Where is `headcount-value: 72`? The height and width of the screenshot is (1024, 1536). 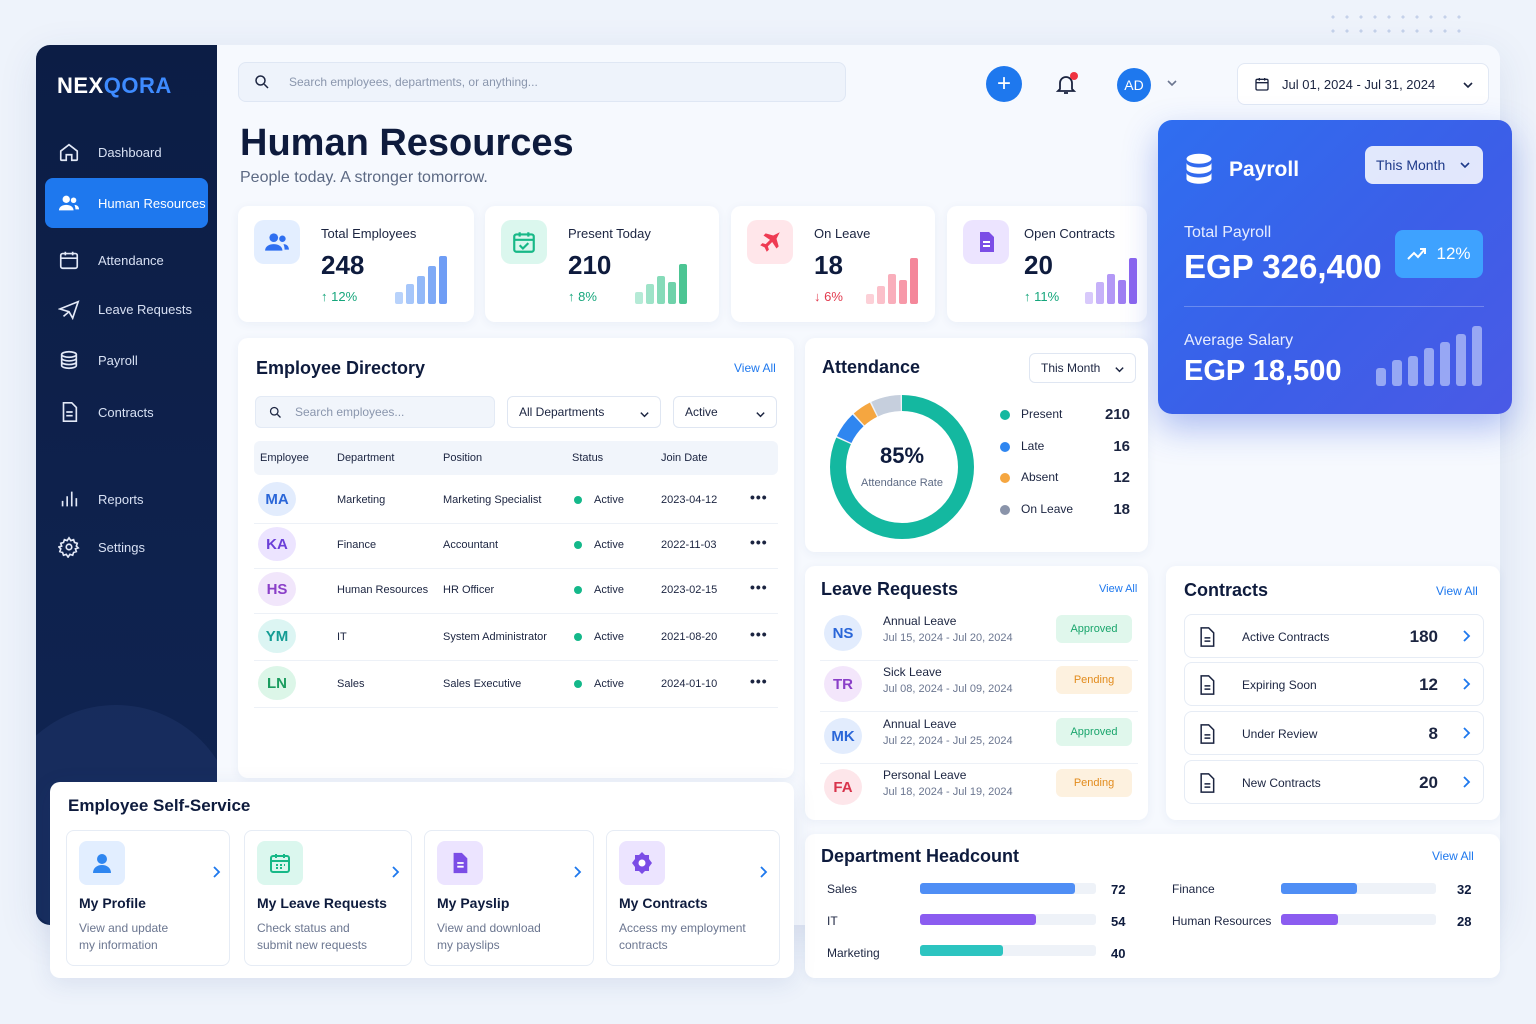 headcount-value: 72 is located at coordinates (1118, 889).